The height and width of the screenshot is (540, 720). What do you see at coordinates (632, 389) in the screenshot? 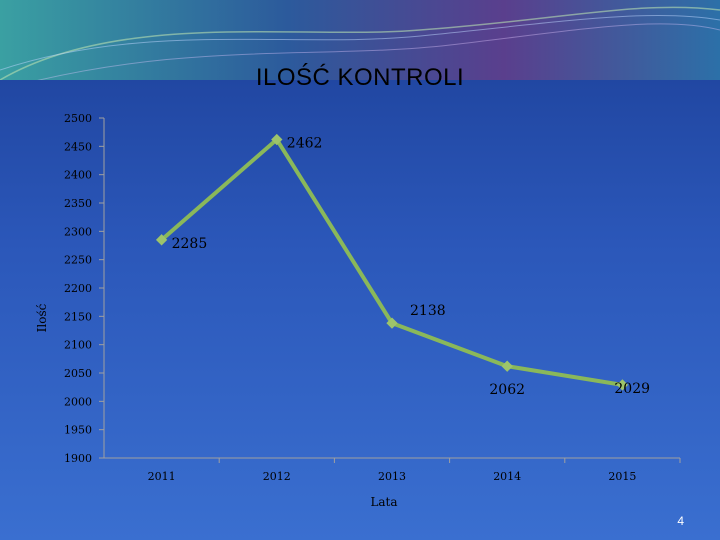
I see `data-label: 2029` at bounding box center [632, 389].